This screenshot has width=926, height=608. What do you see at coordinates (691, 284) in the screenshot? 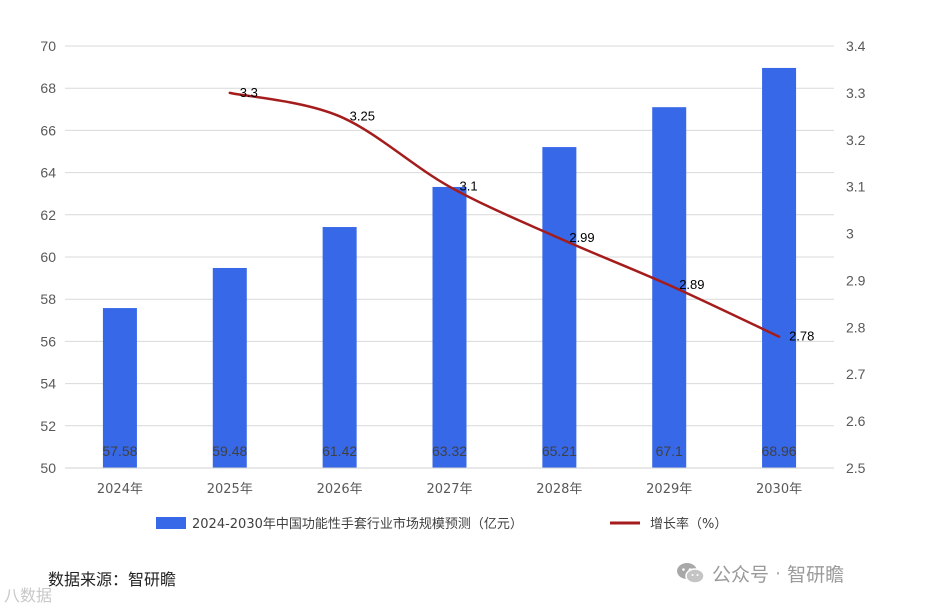
I see `line-data-label: 2.89` at bounding box center [691, 284].